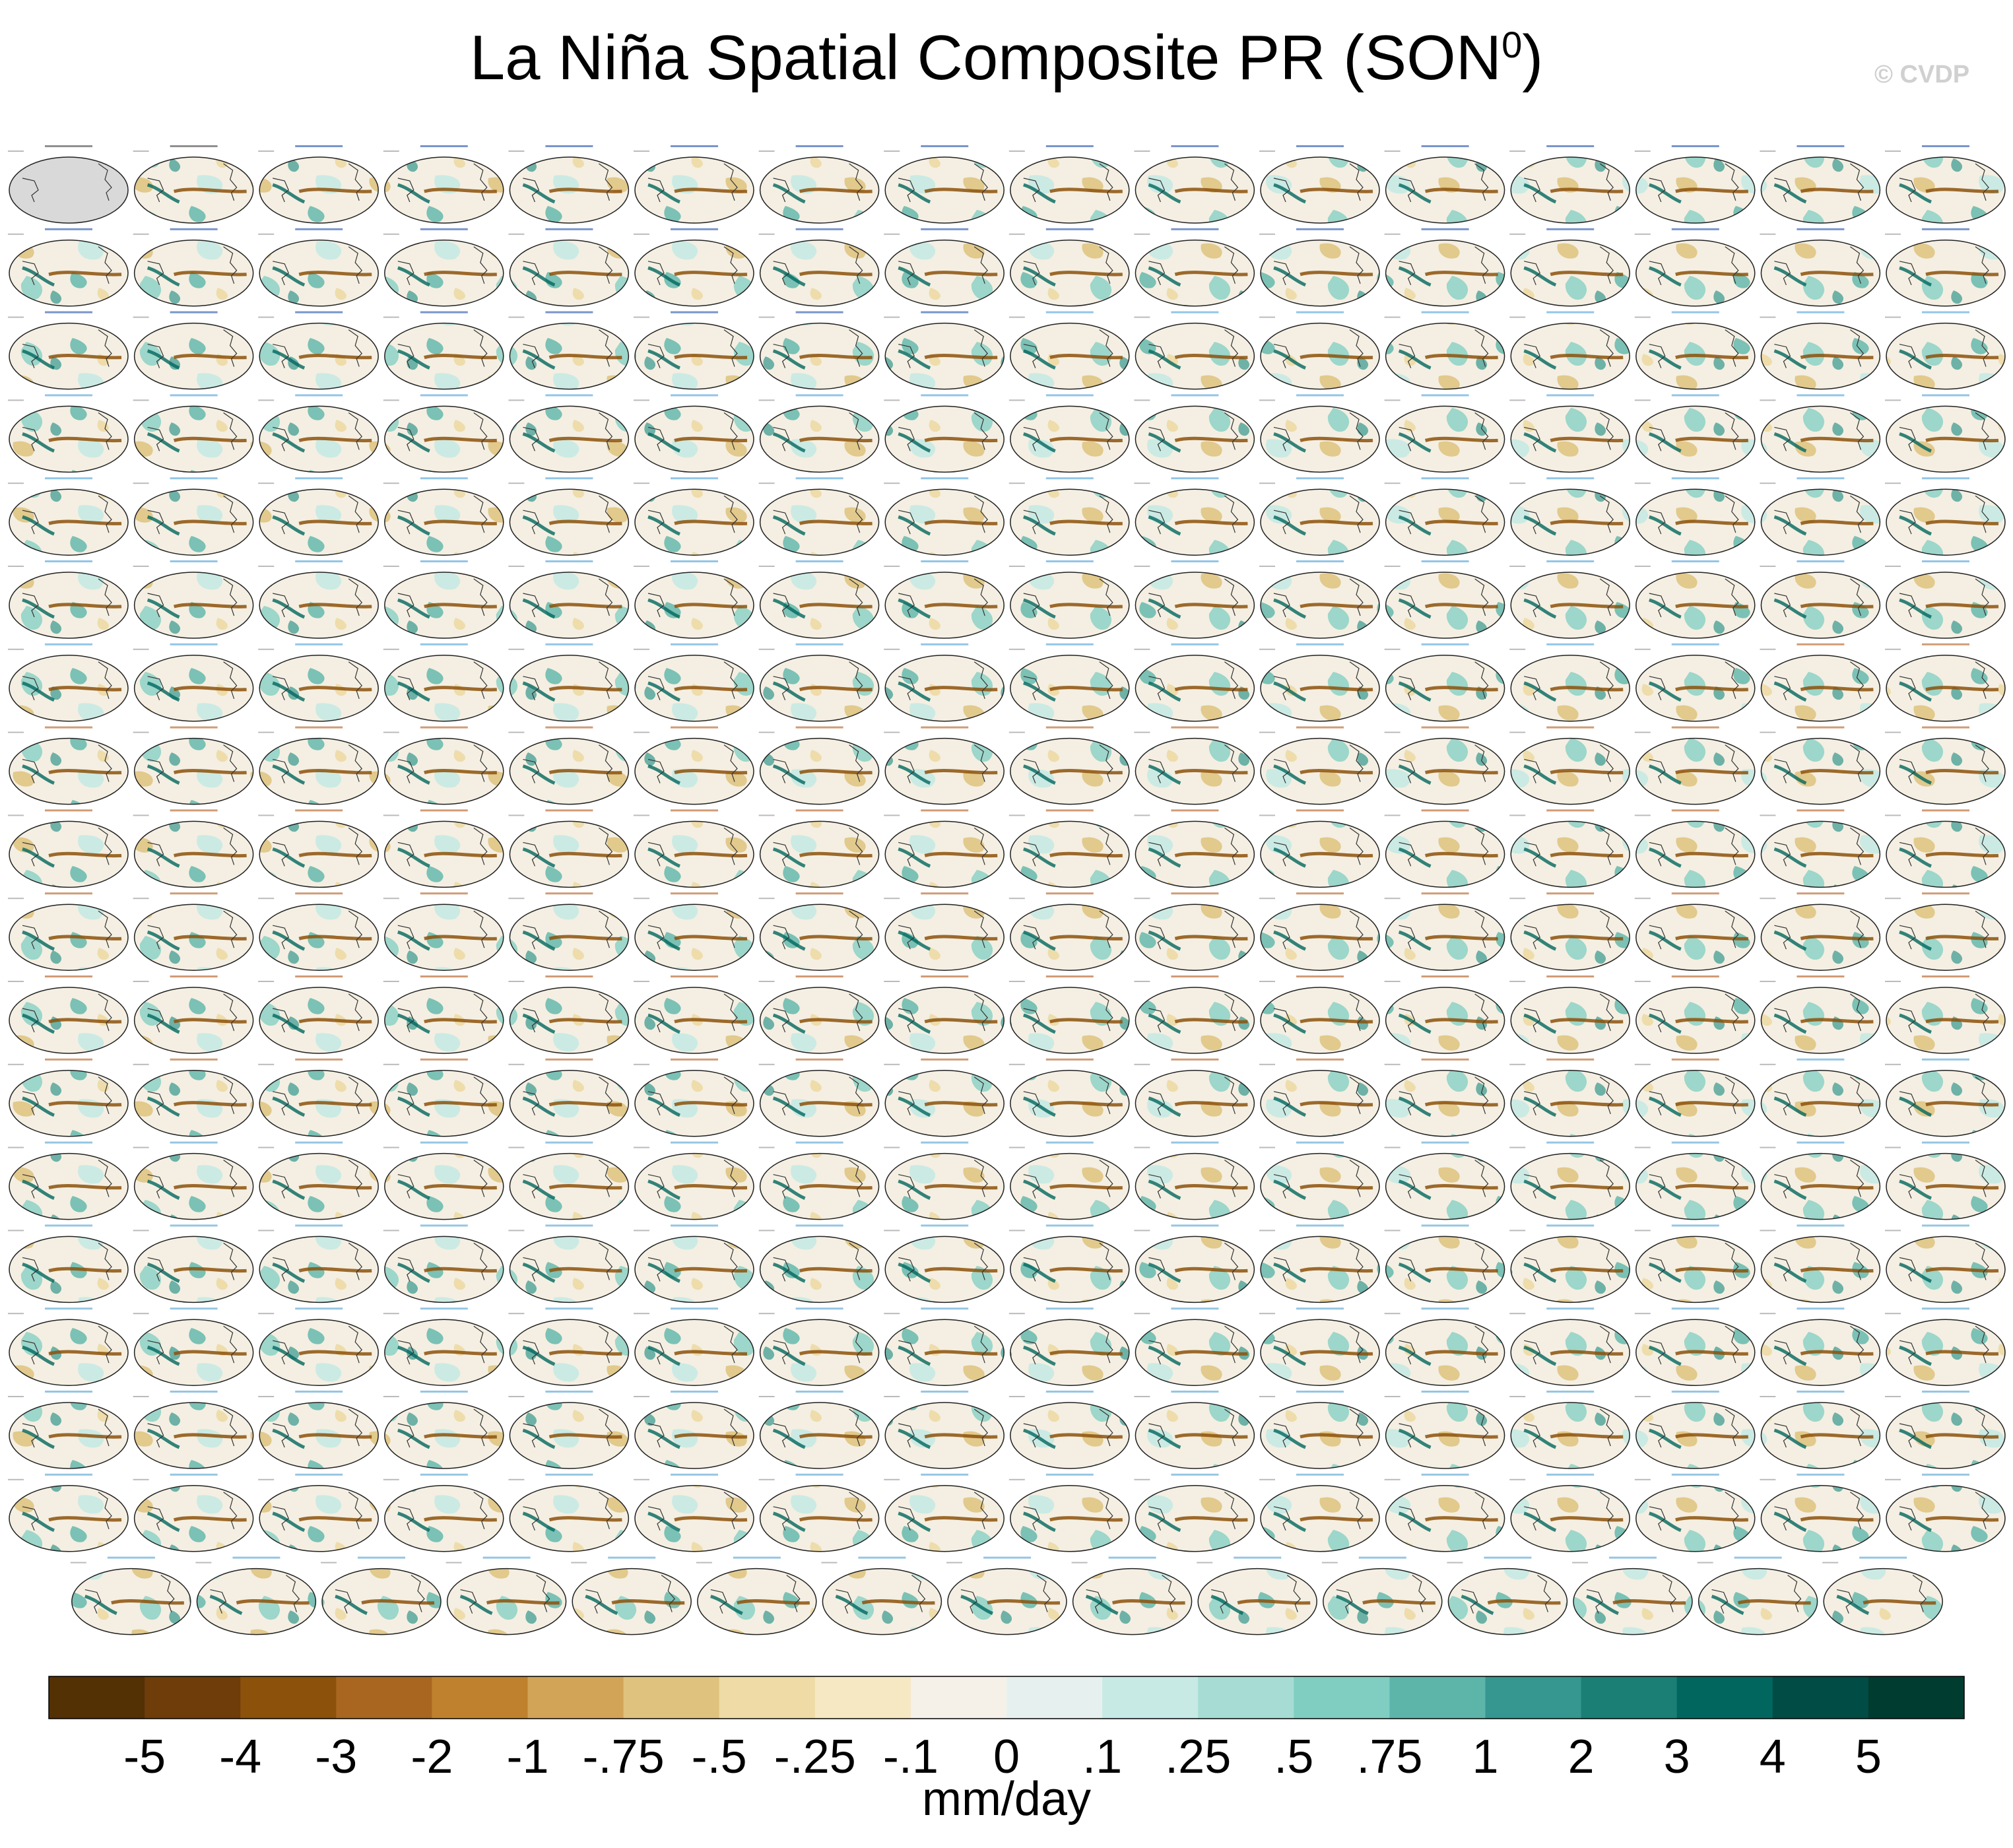  I want to click on colorbar-unit-label: mm/day, so click(1006, 1799).